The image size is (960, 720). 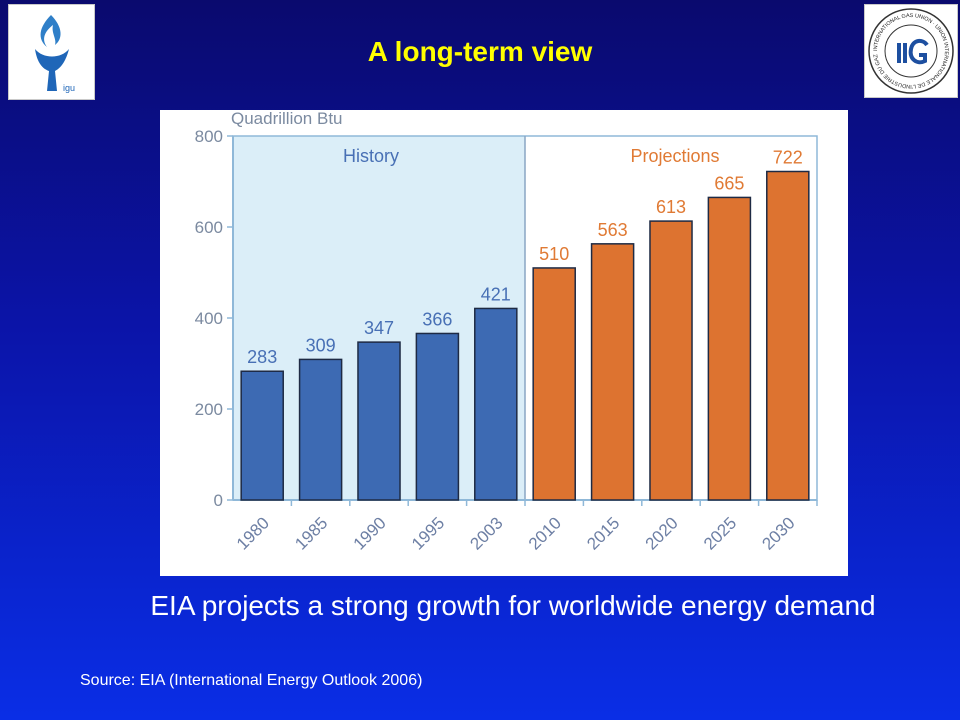 I want to click on history-region-label: History, so click(x=371, y=156).